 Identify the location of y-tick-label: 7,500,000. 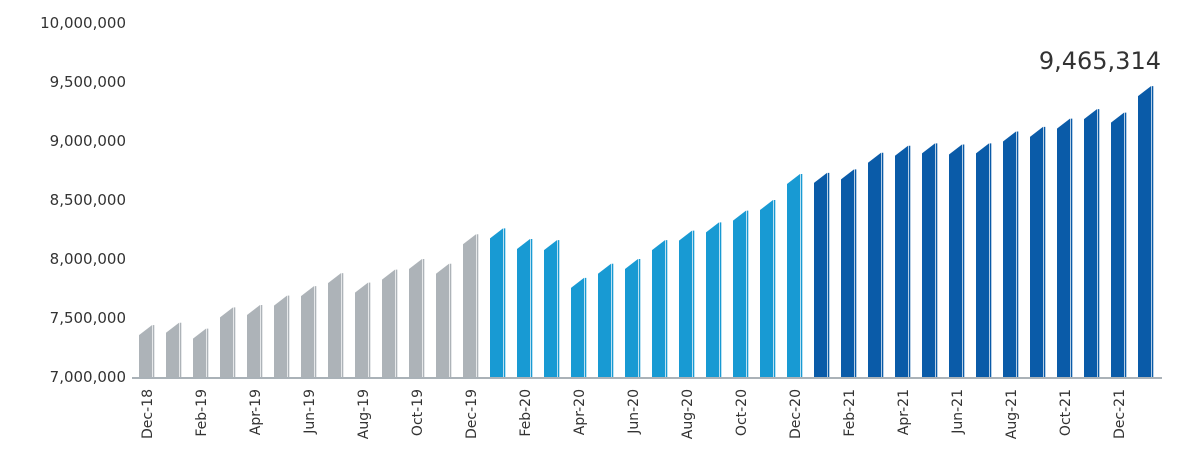
(88, 318).